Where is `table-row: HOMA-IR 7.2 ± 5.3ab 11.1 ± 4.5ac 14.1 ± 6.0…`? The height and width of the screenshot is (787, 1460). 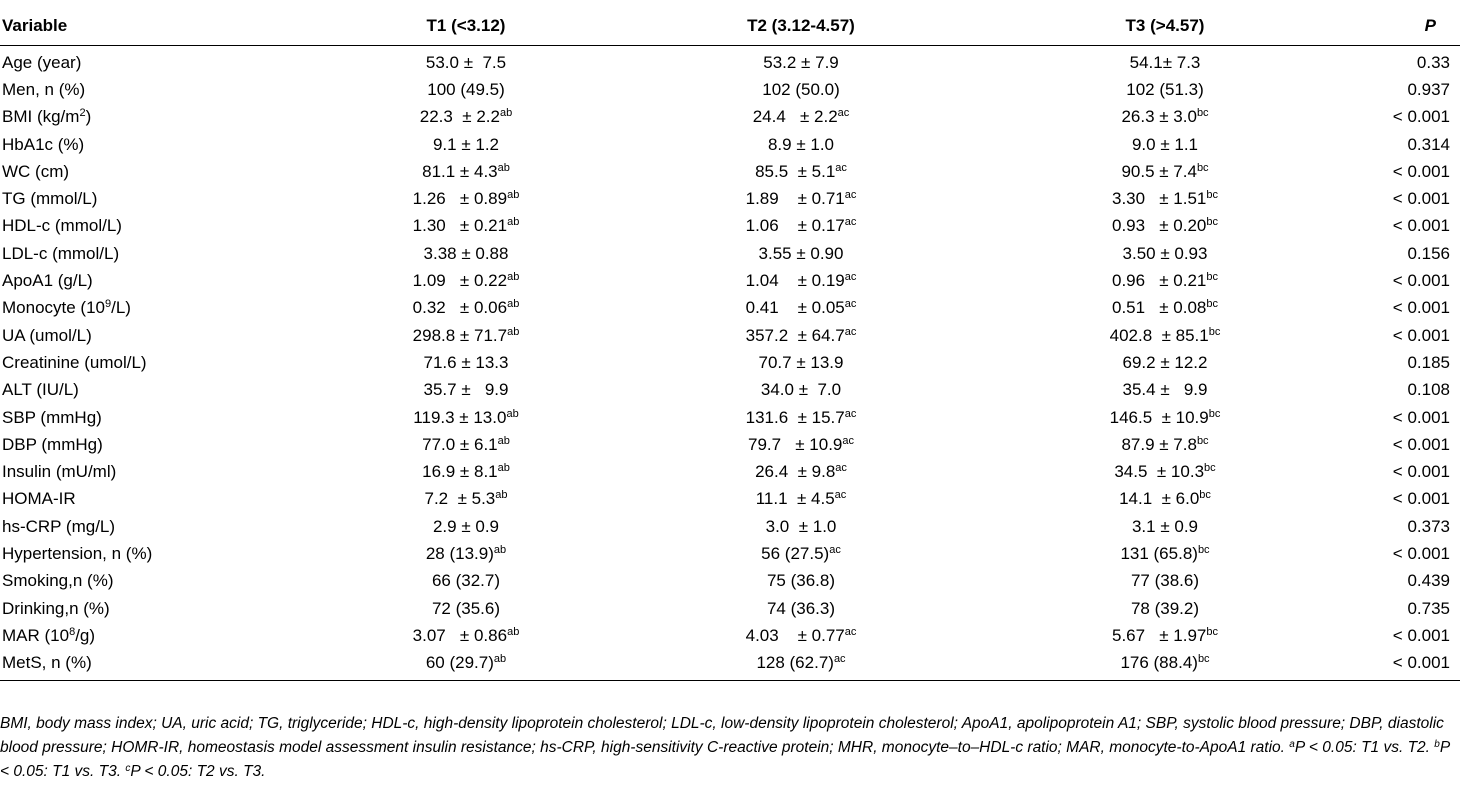
table-row: HOMA-IR 7.2 ± 5.3ab 11.1 ± 4.5ac 14.1 ± 6.0… is located at coordinates (730, 499).